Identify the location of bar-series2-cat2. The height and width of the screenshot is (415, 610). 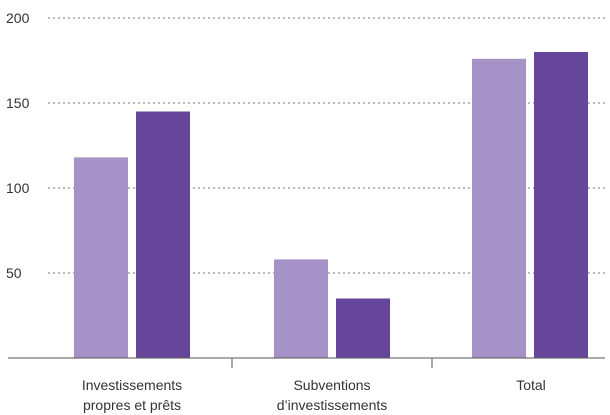
(363, 328).